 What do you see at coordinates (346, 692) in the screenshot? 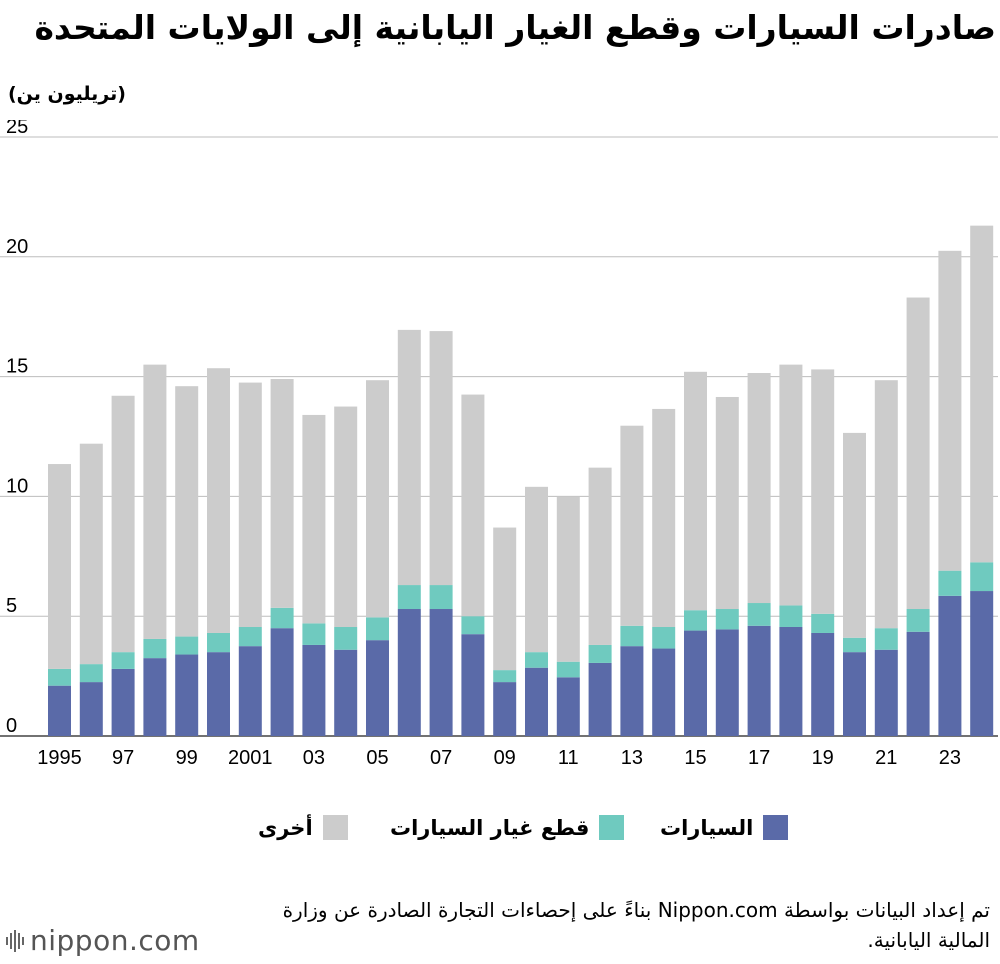
I see `bar-segment-cars-2004` at bounding box center [346, 692].